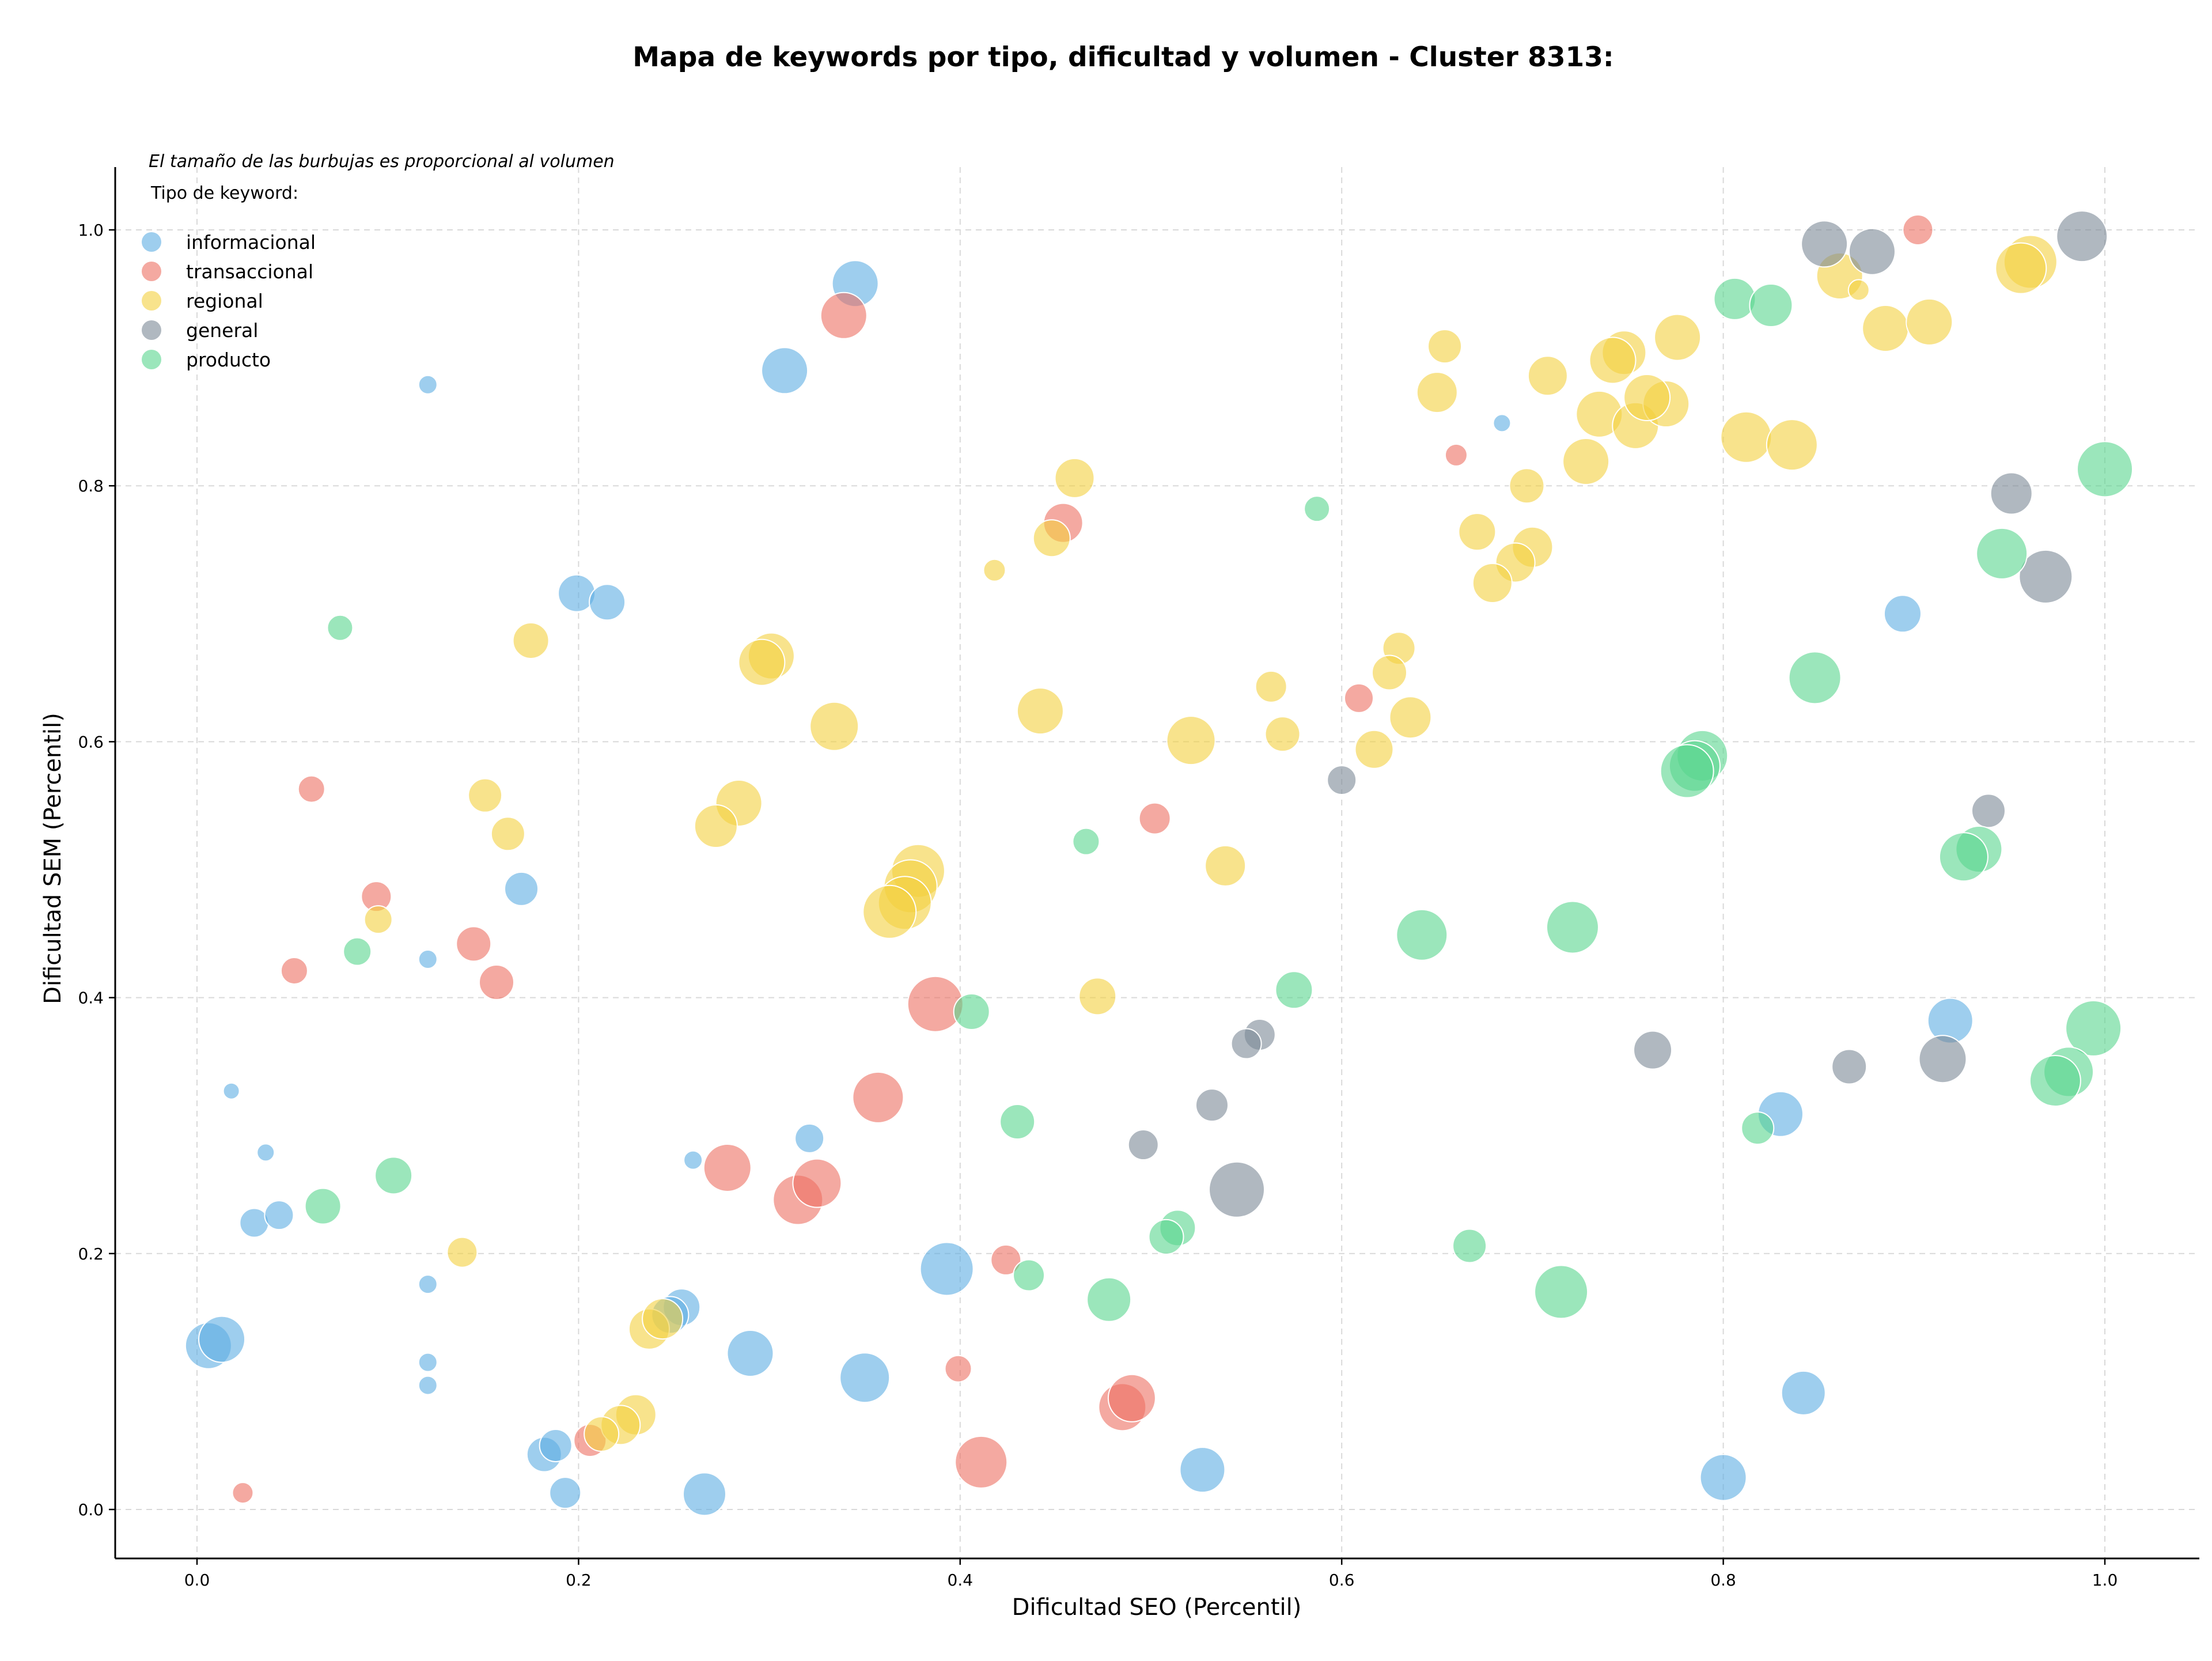 This screenshot has height=1661, width=2212. I want to click on x-axis-label: Dificultad SEO (Percentil), so click(1157, 1607).